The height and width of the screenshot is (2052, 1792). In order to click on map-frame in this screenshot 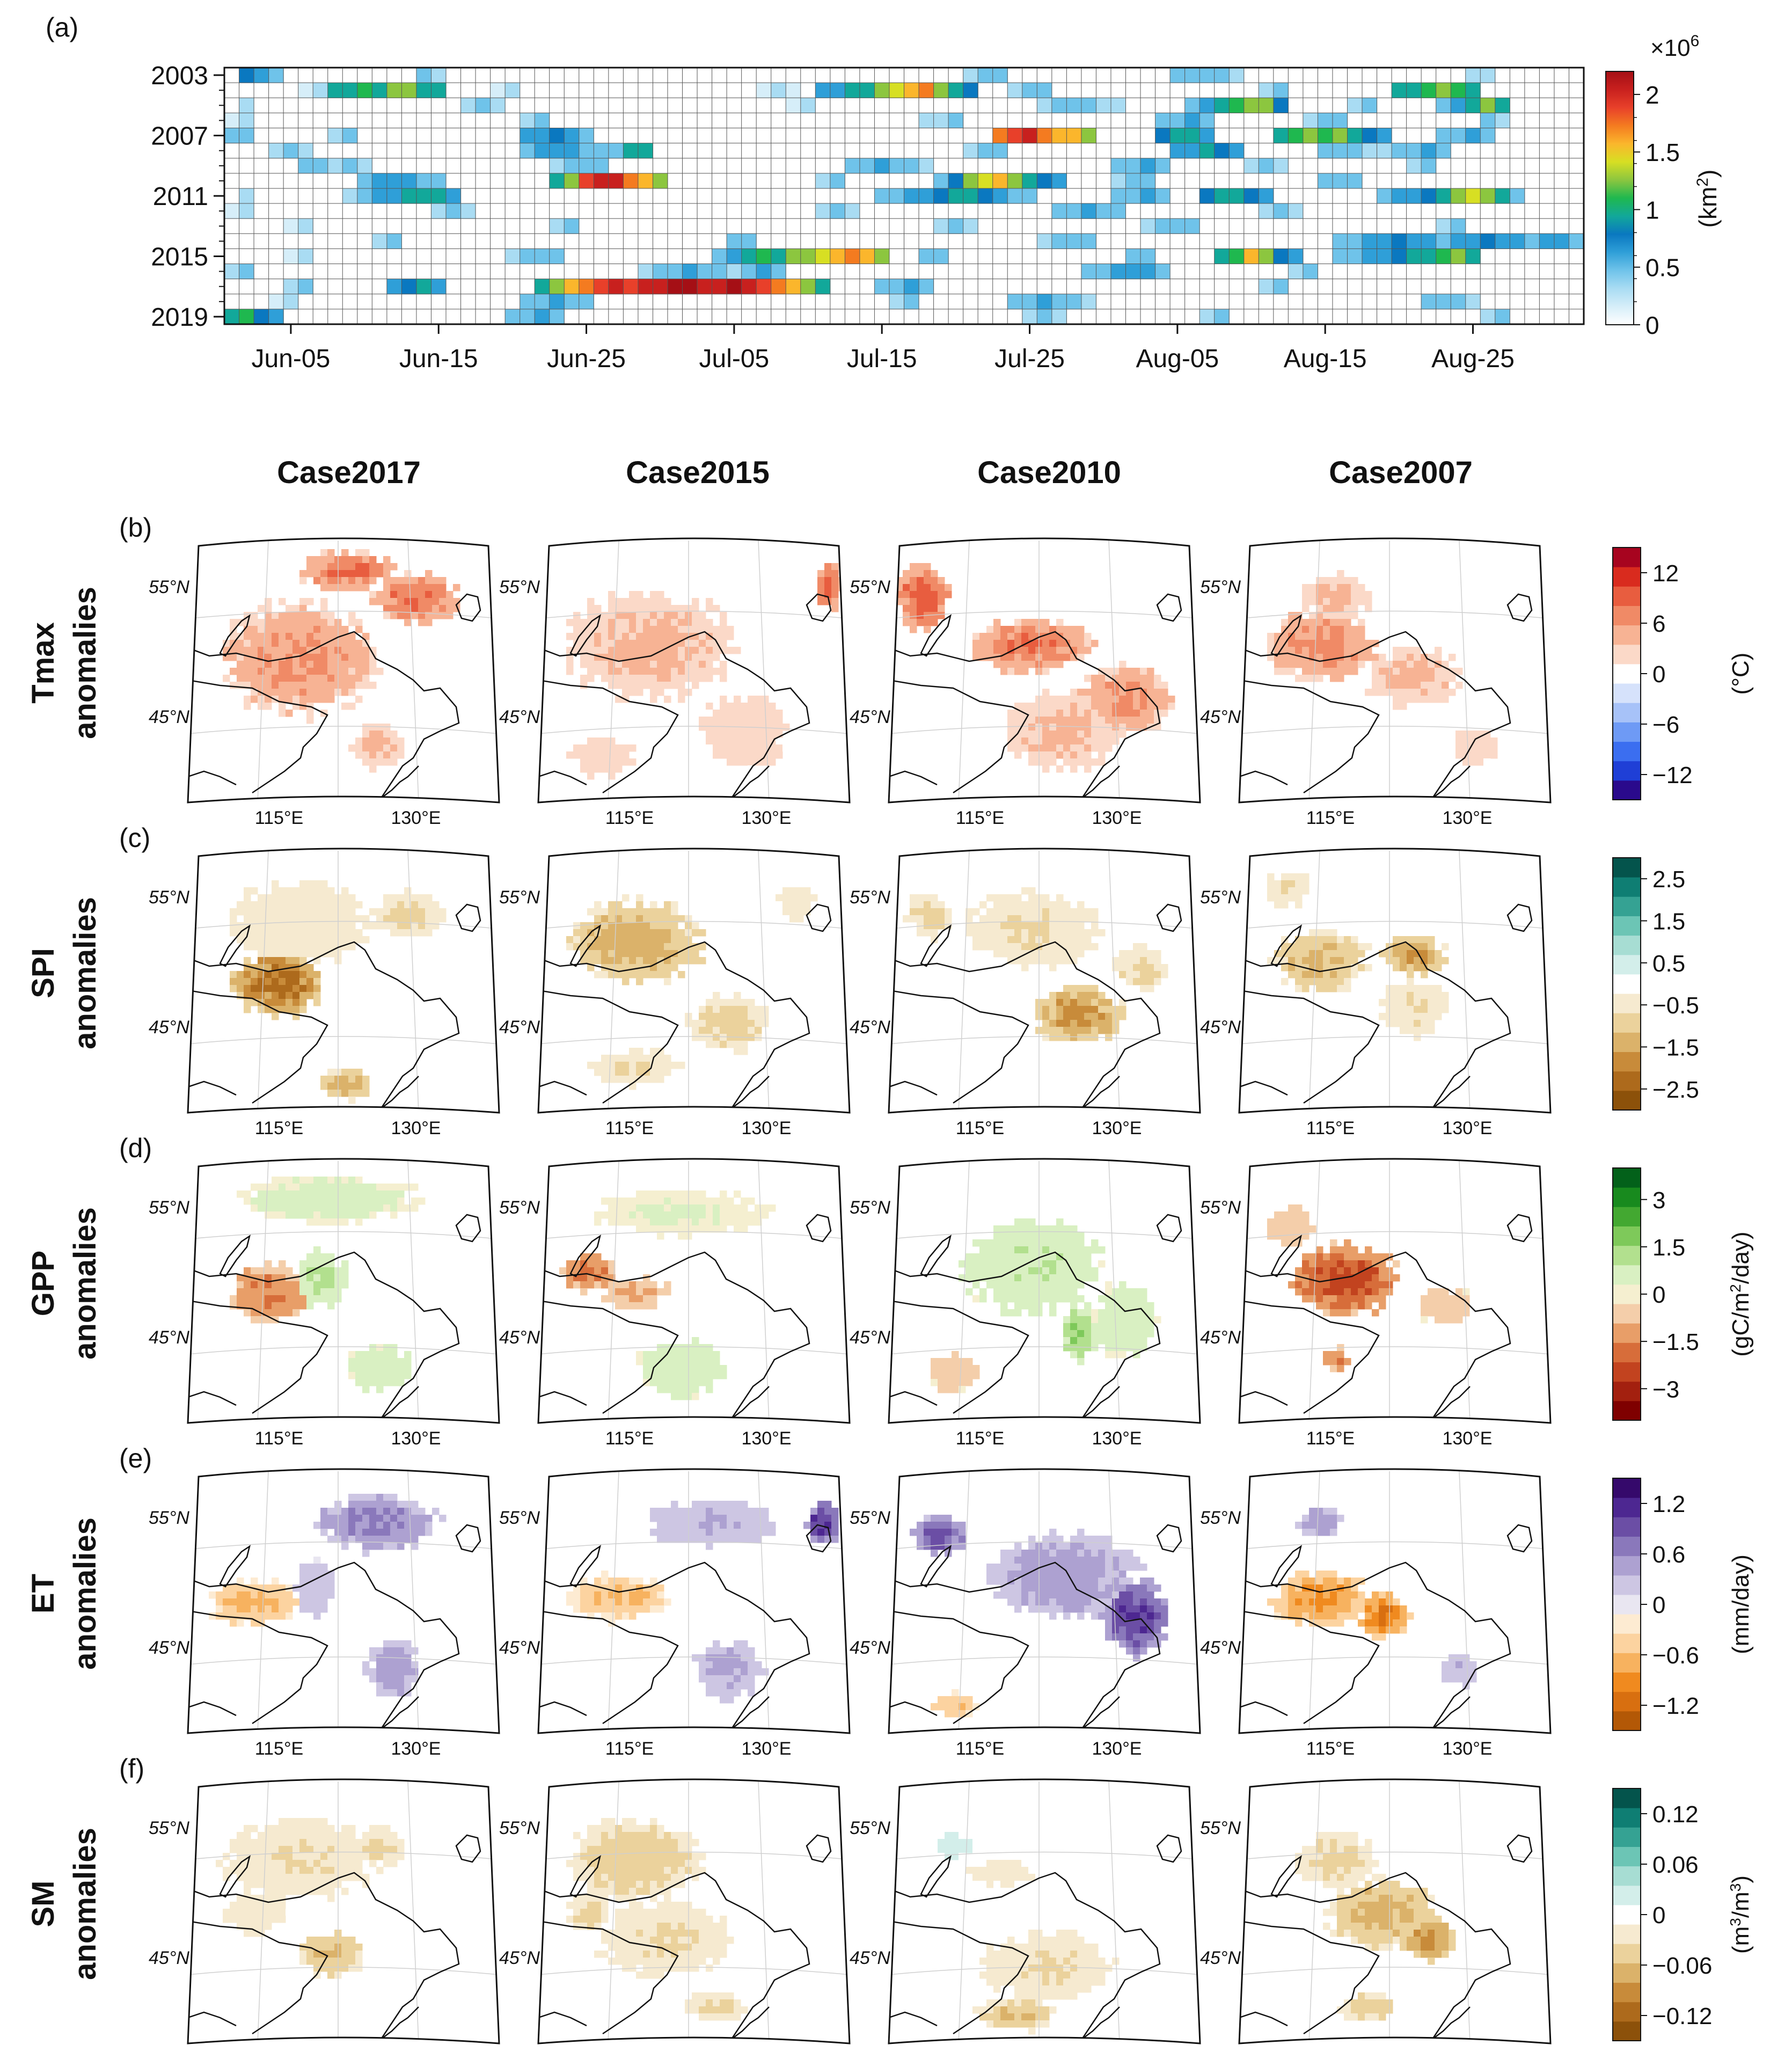, I will do `click(1395, 981)`.